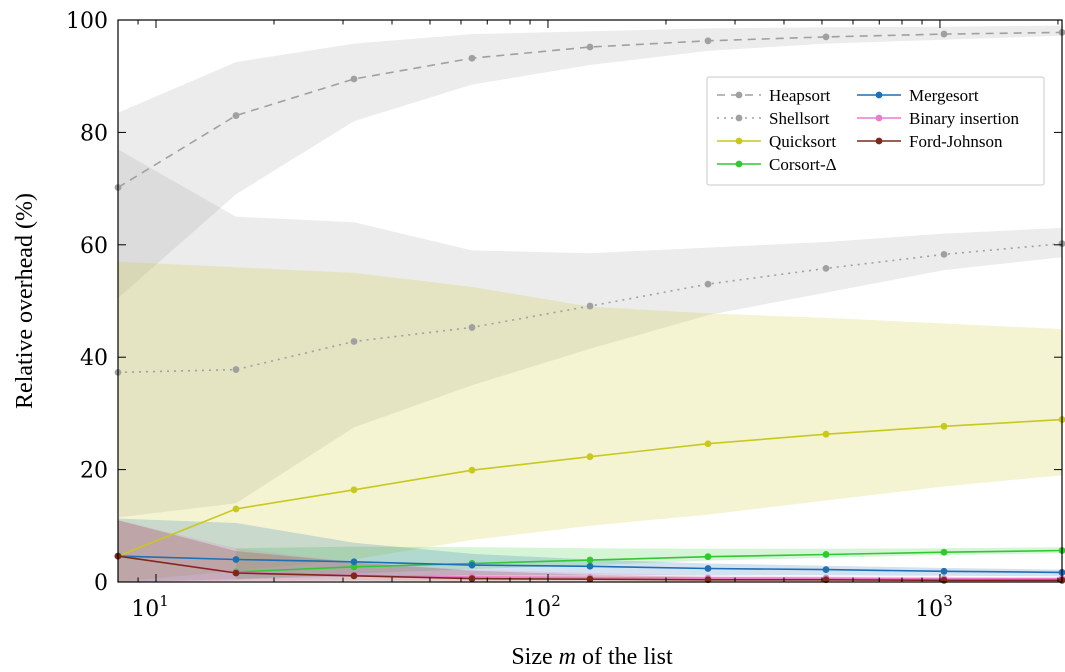 This screenshot has width=1065, height=672. What do you see at coordinates (802, 141) in the screenshot?
I see `legend-label-quicksort: Quicksort` at bounding box center [802, 141].